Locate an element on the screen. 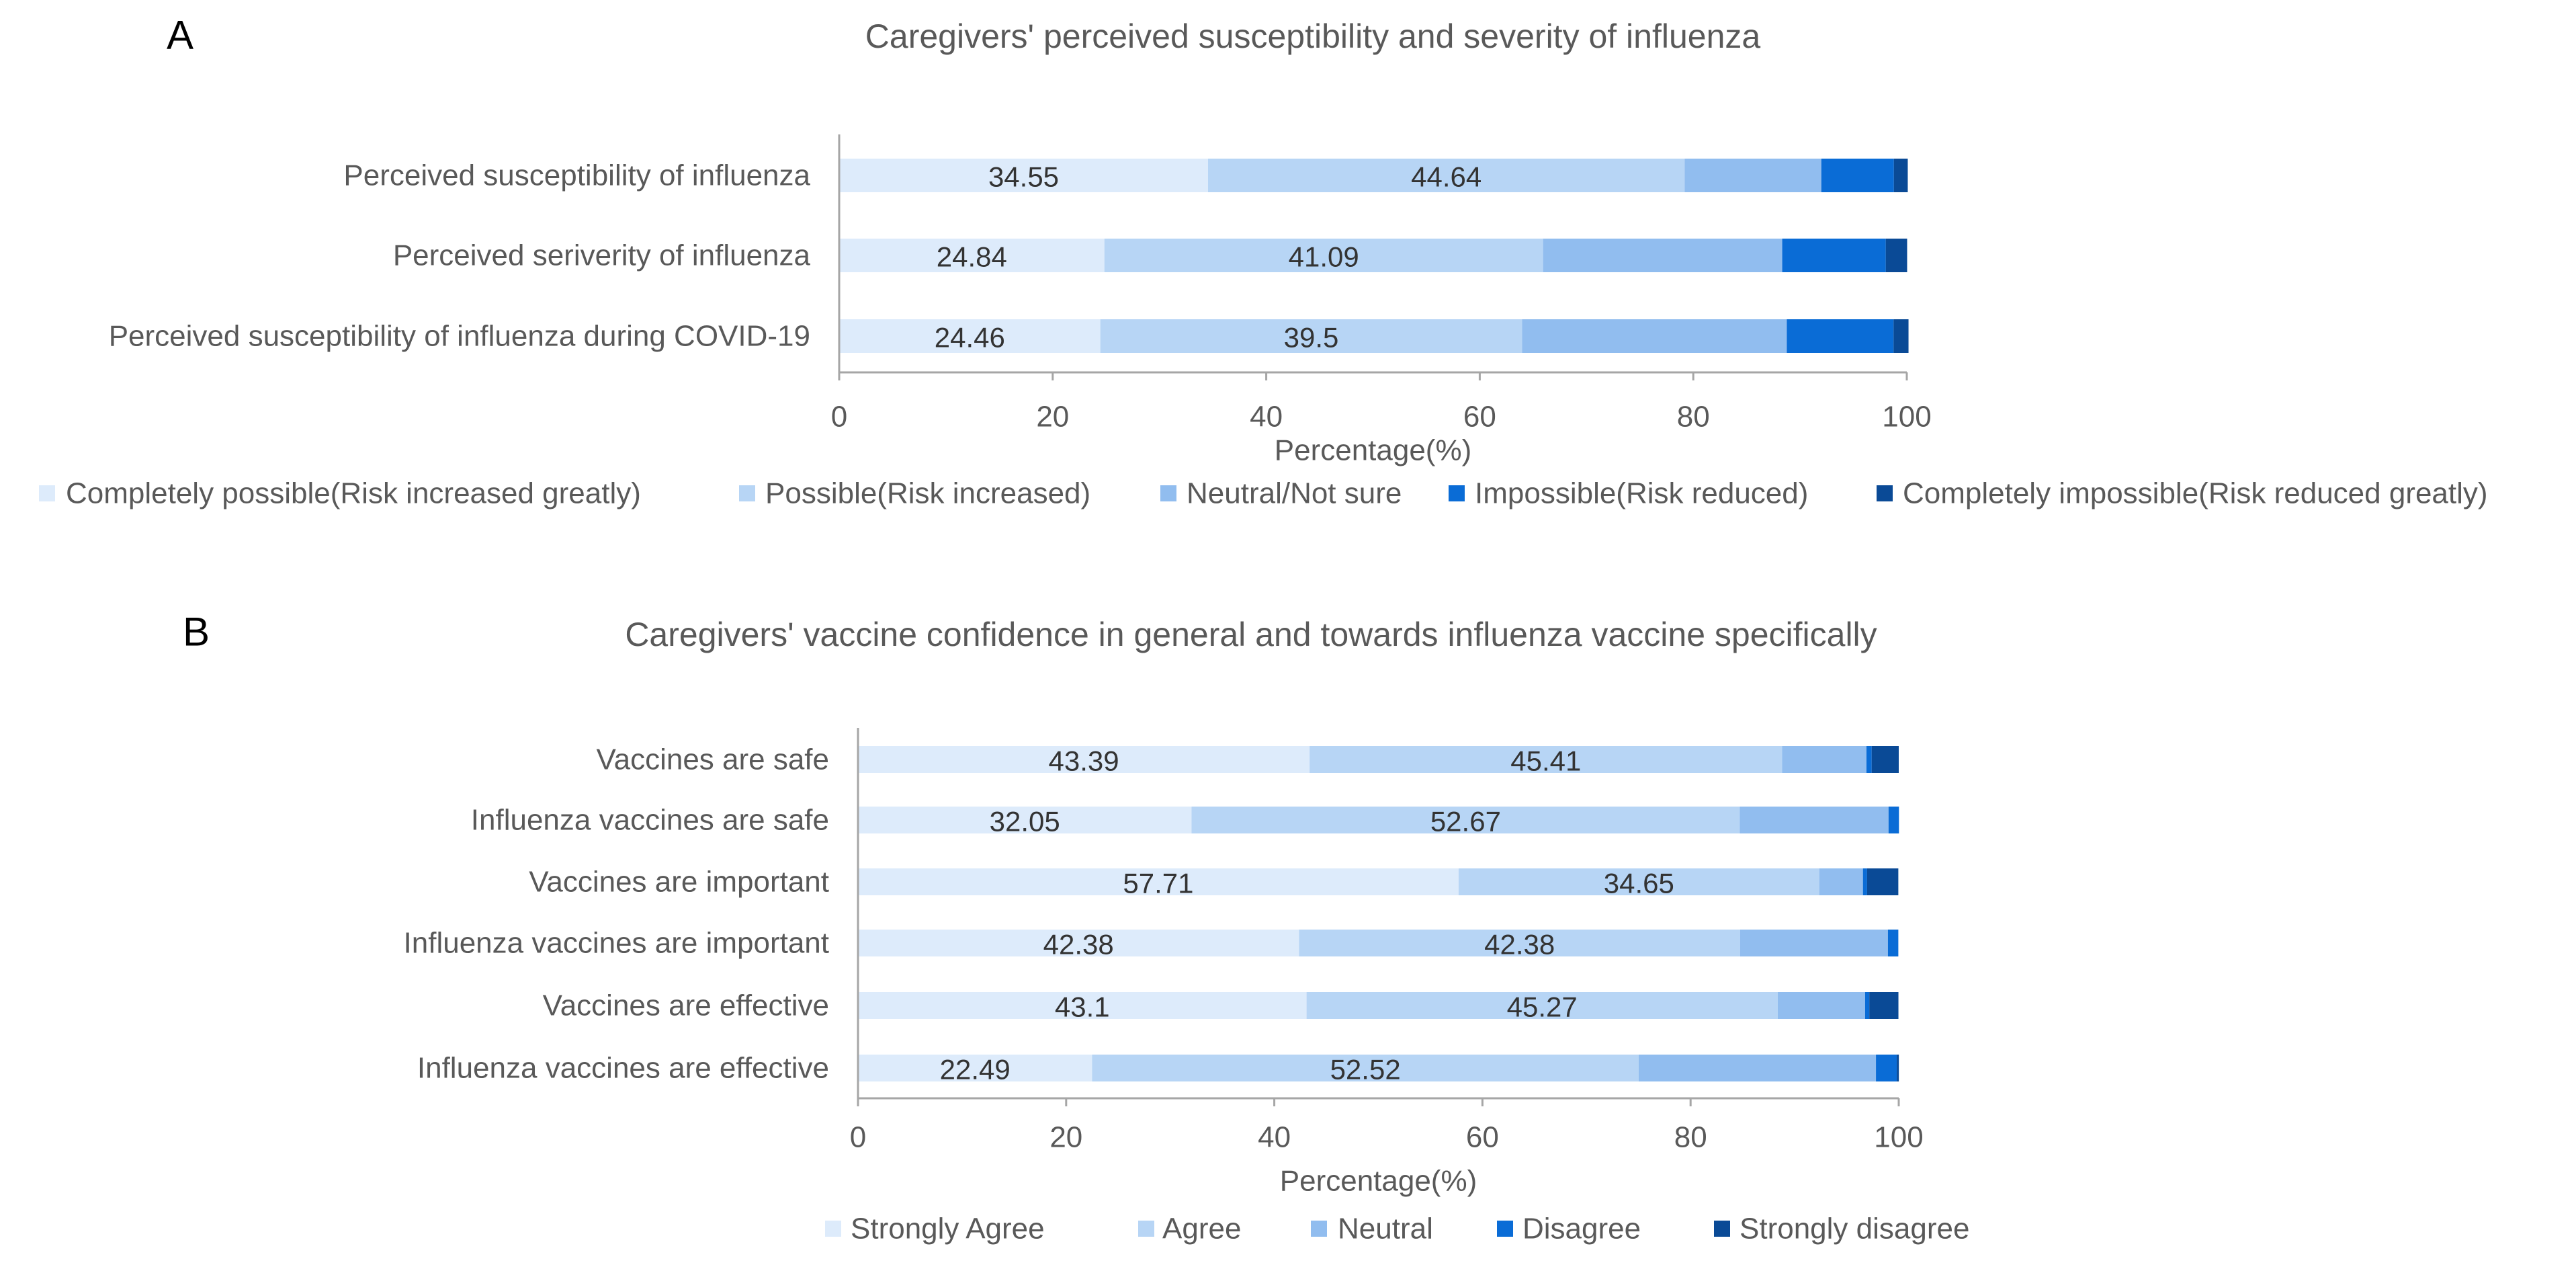  category-label: Influenza vaccines are effective is located at coordinates (623, 1068).